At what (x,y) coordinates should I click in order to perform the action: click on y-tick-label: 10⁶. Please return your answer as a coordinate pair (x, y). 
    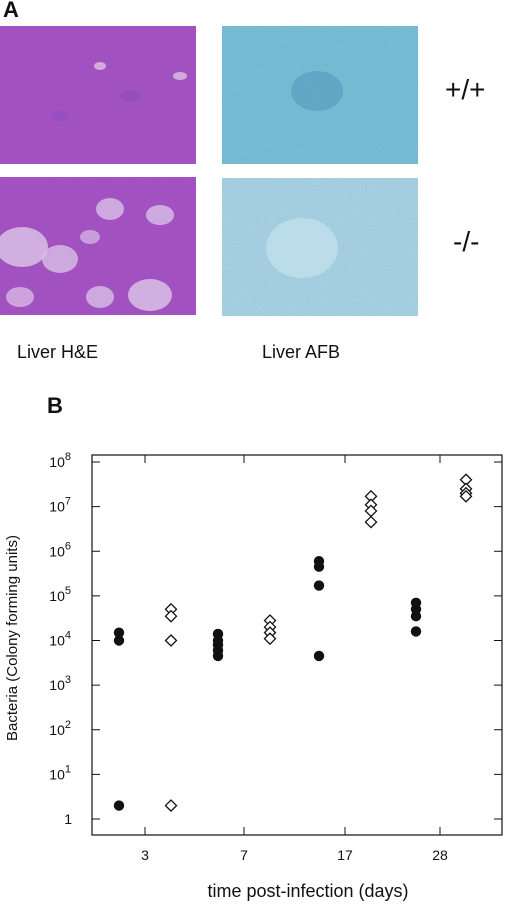
    Looking at the image, I should click on (60, 549).